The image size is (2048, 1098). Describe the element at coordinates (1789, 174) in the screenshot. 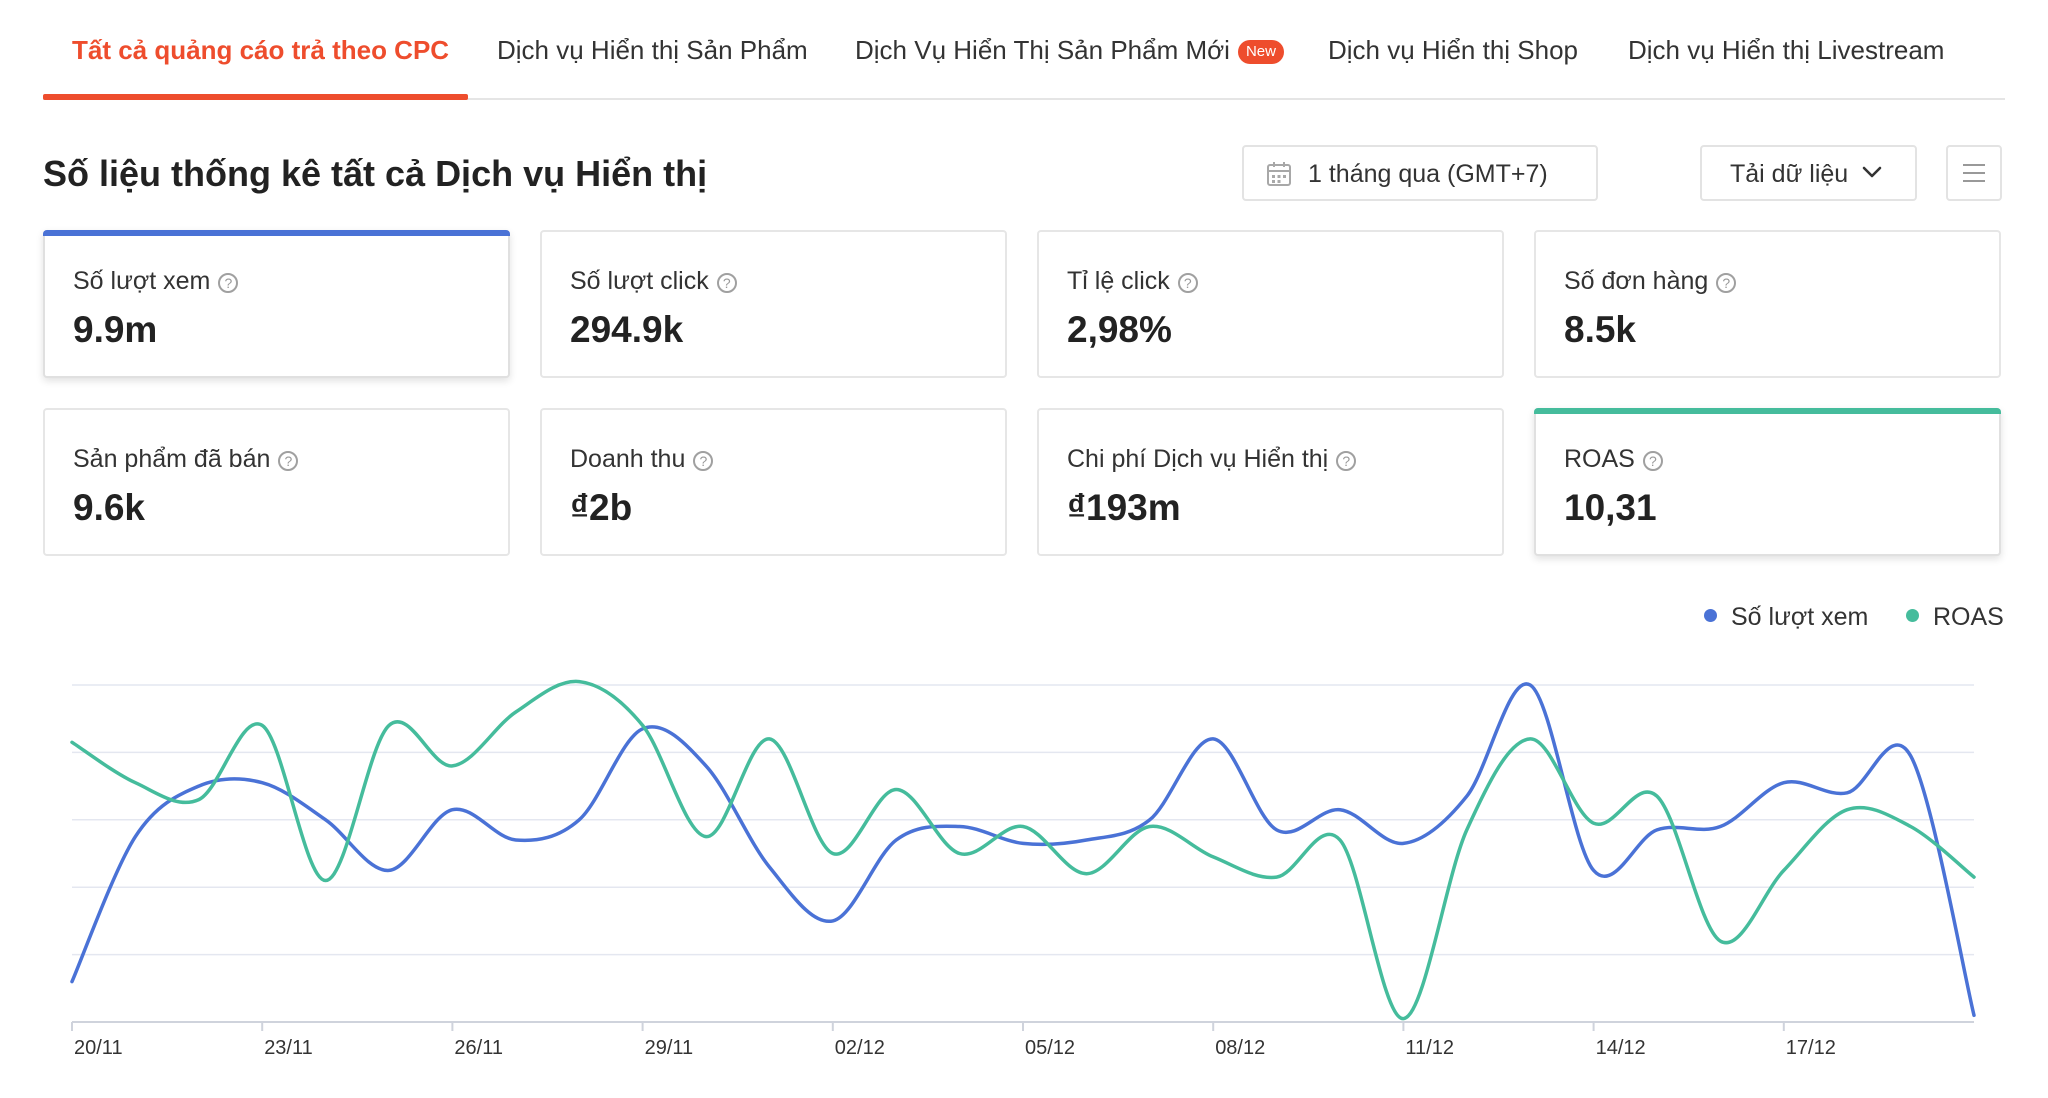

I see `download-label: Tải dữ liệu` at that location.